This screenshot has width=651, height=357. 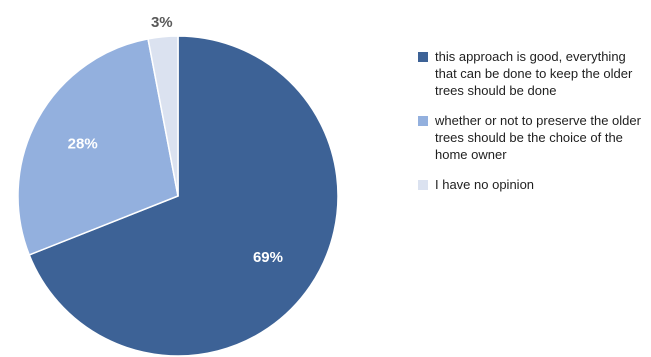 What do you see at coordinates (485, 184) in the screenshot?
I see `legend-label: I have no opinion` at bounding box center [485, 184].